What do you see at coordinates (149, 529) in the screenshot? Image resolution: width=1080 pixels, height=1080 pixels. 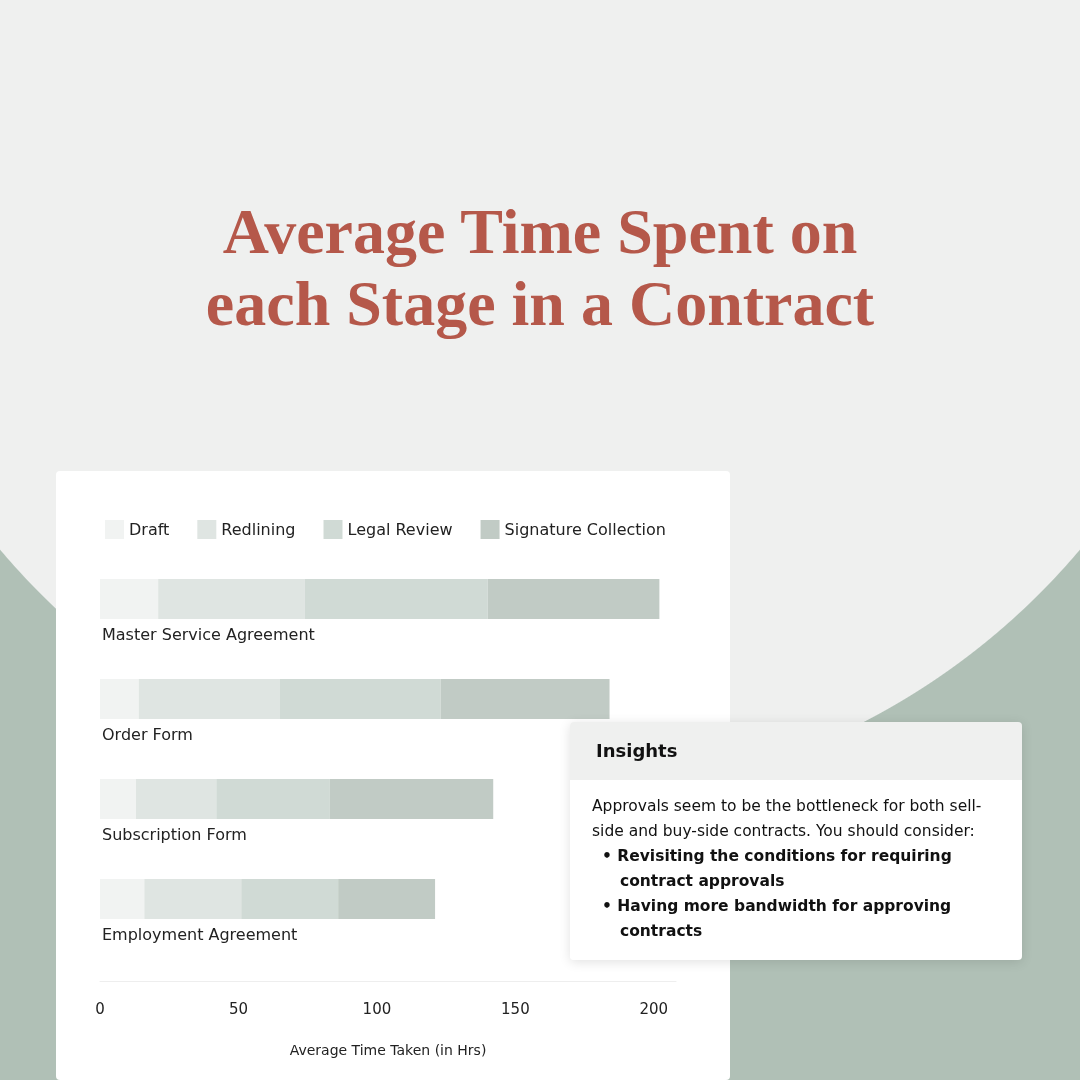 I see `legend-label: Draft` at bounding box center [149, 529].